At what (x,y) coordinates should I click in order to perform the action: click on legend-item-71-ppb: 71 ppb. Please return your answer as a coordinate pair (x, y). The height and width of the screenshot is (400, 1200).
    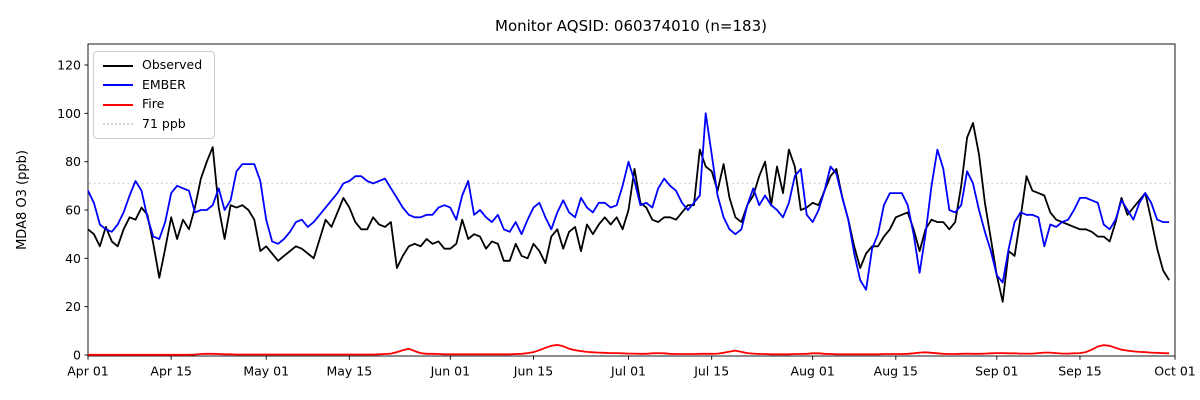
    Looking at the image, I should click on (152, 123).